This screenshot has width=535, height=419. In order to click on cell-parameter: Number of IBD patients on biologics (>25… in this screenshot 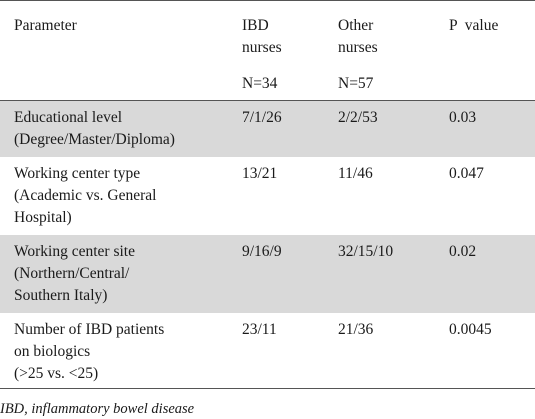, I will do `click(89, 351)`.